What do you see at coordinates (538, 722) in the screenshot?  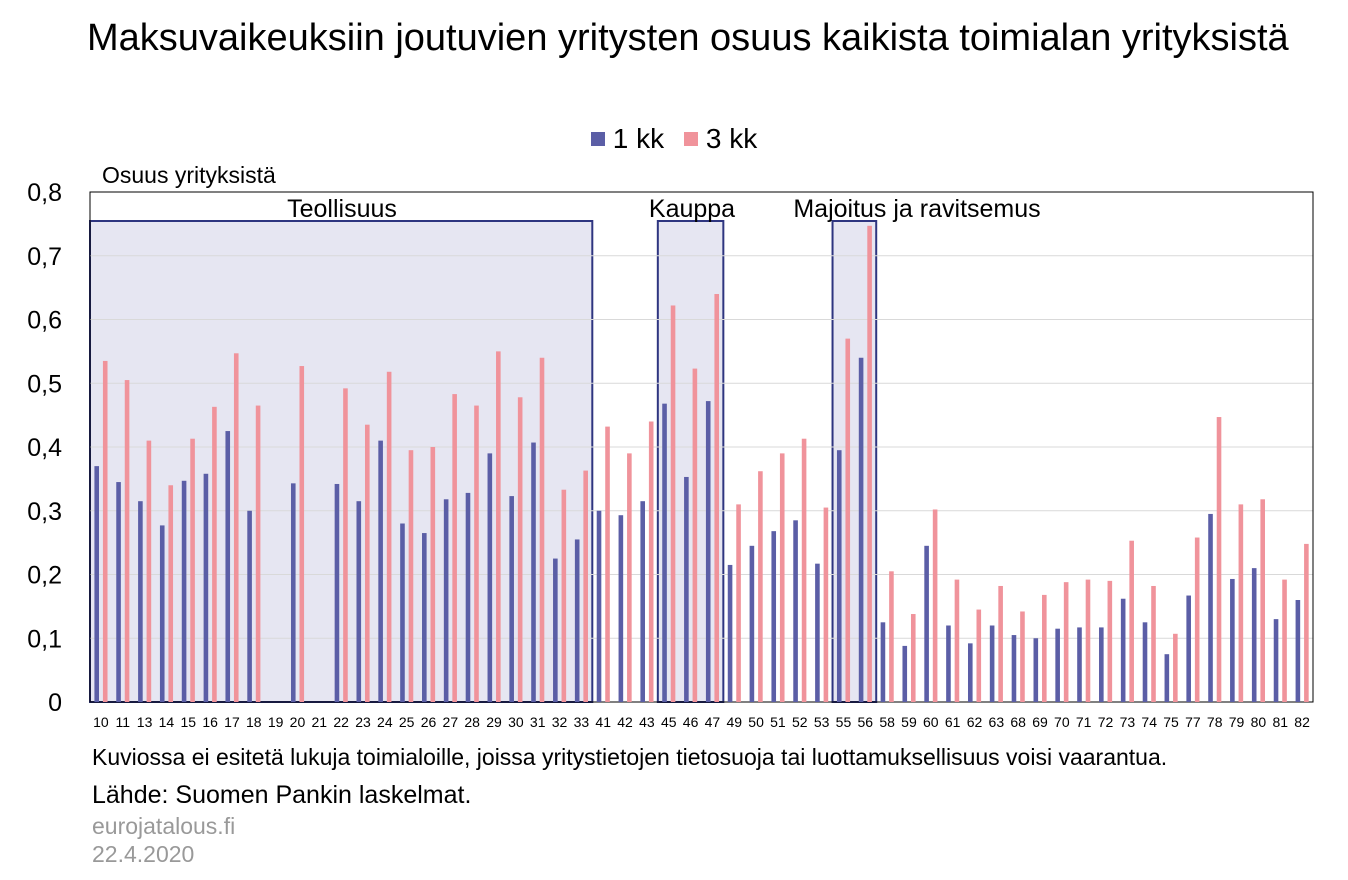 I see `x-tick-label: 31` at bounding box center [538, 722].